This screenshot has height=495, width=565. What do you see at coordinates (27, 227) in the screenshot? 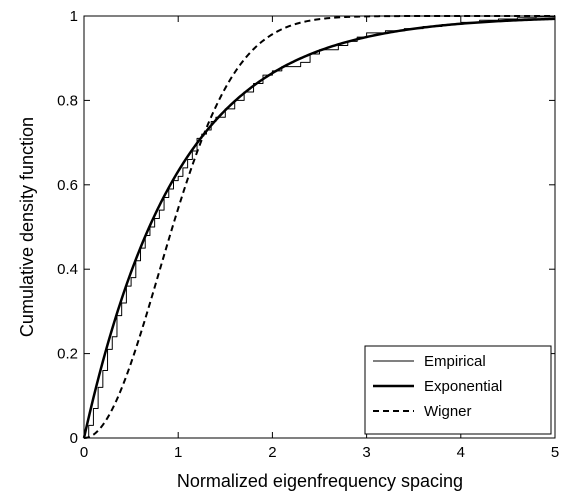
I see `y-axis-label: Cumulative density function` at bounding box center [27, 227].